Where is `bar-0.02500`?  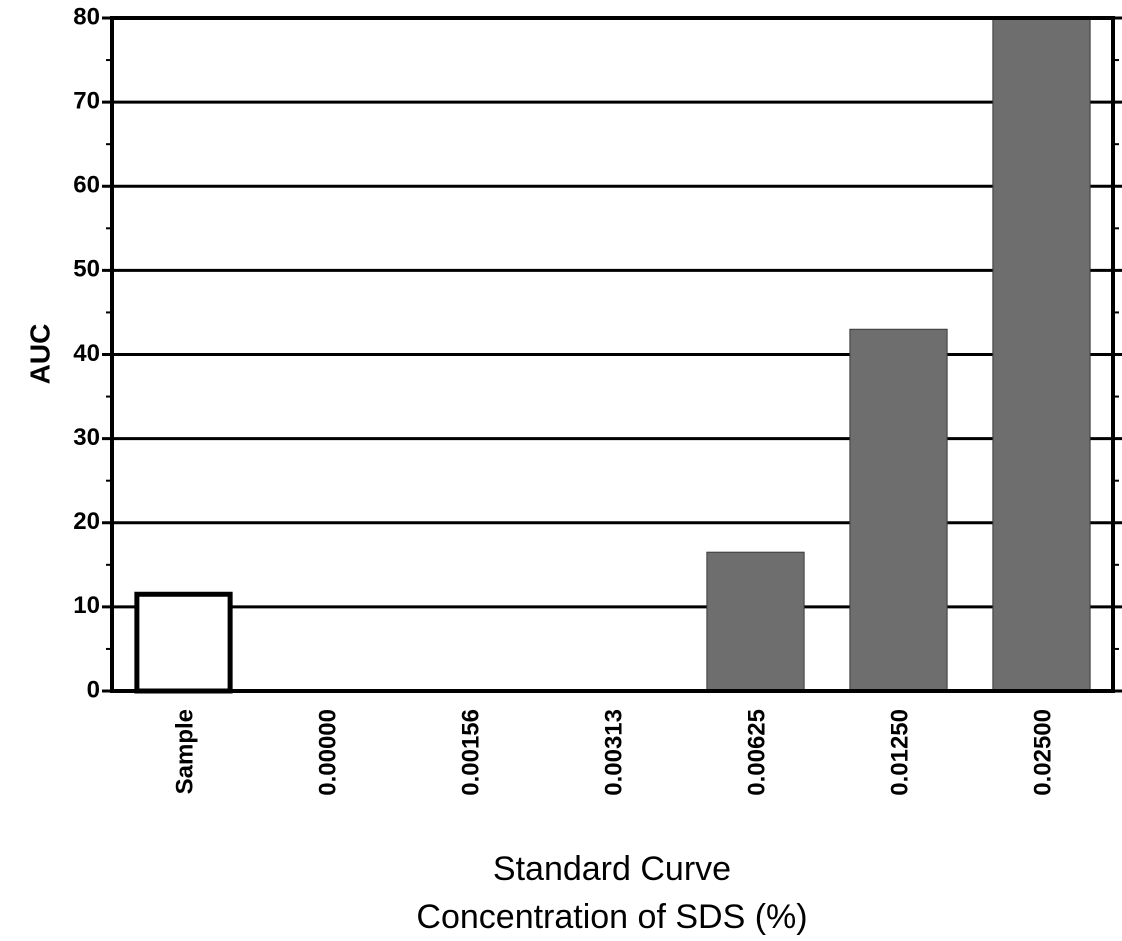 bar-0.02500 is located at coordinates (1041, 354).